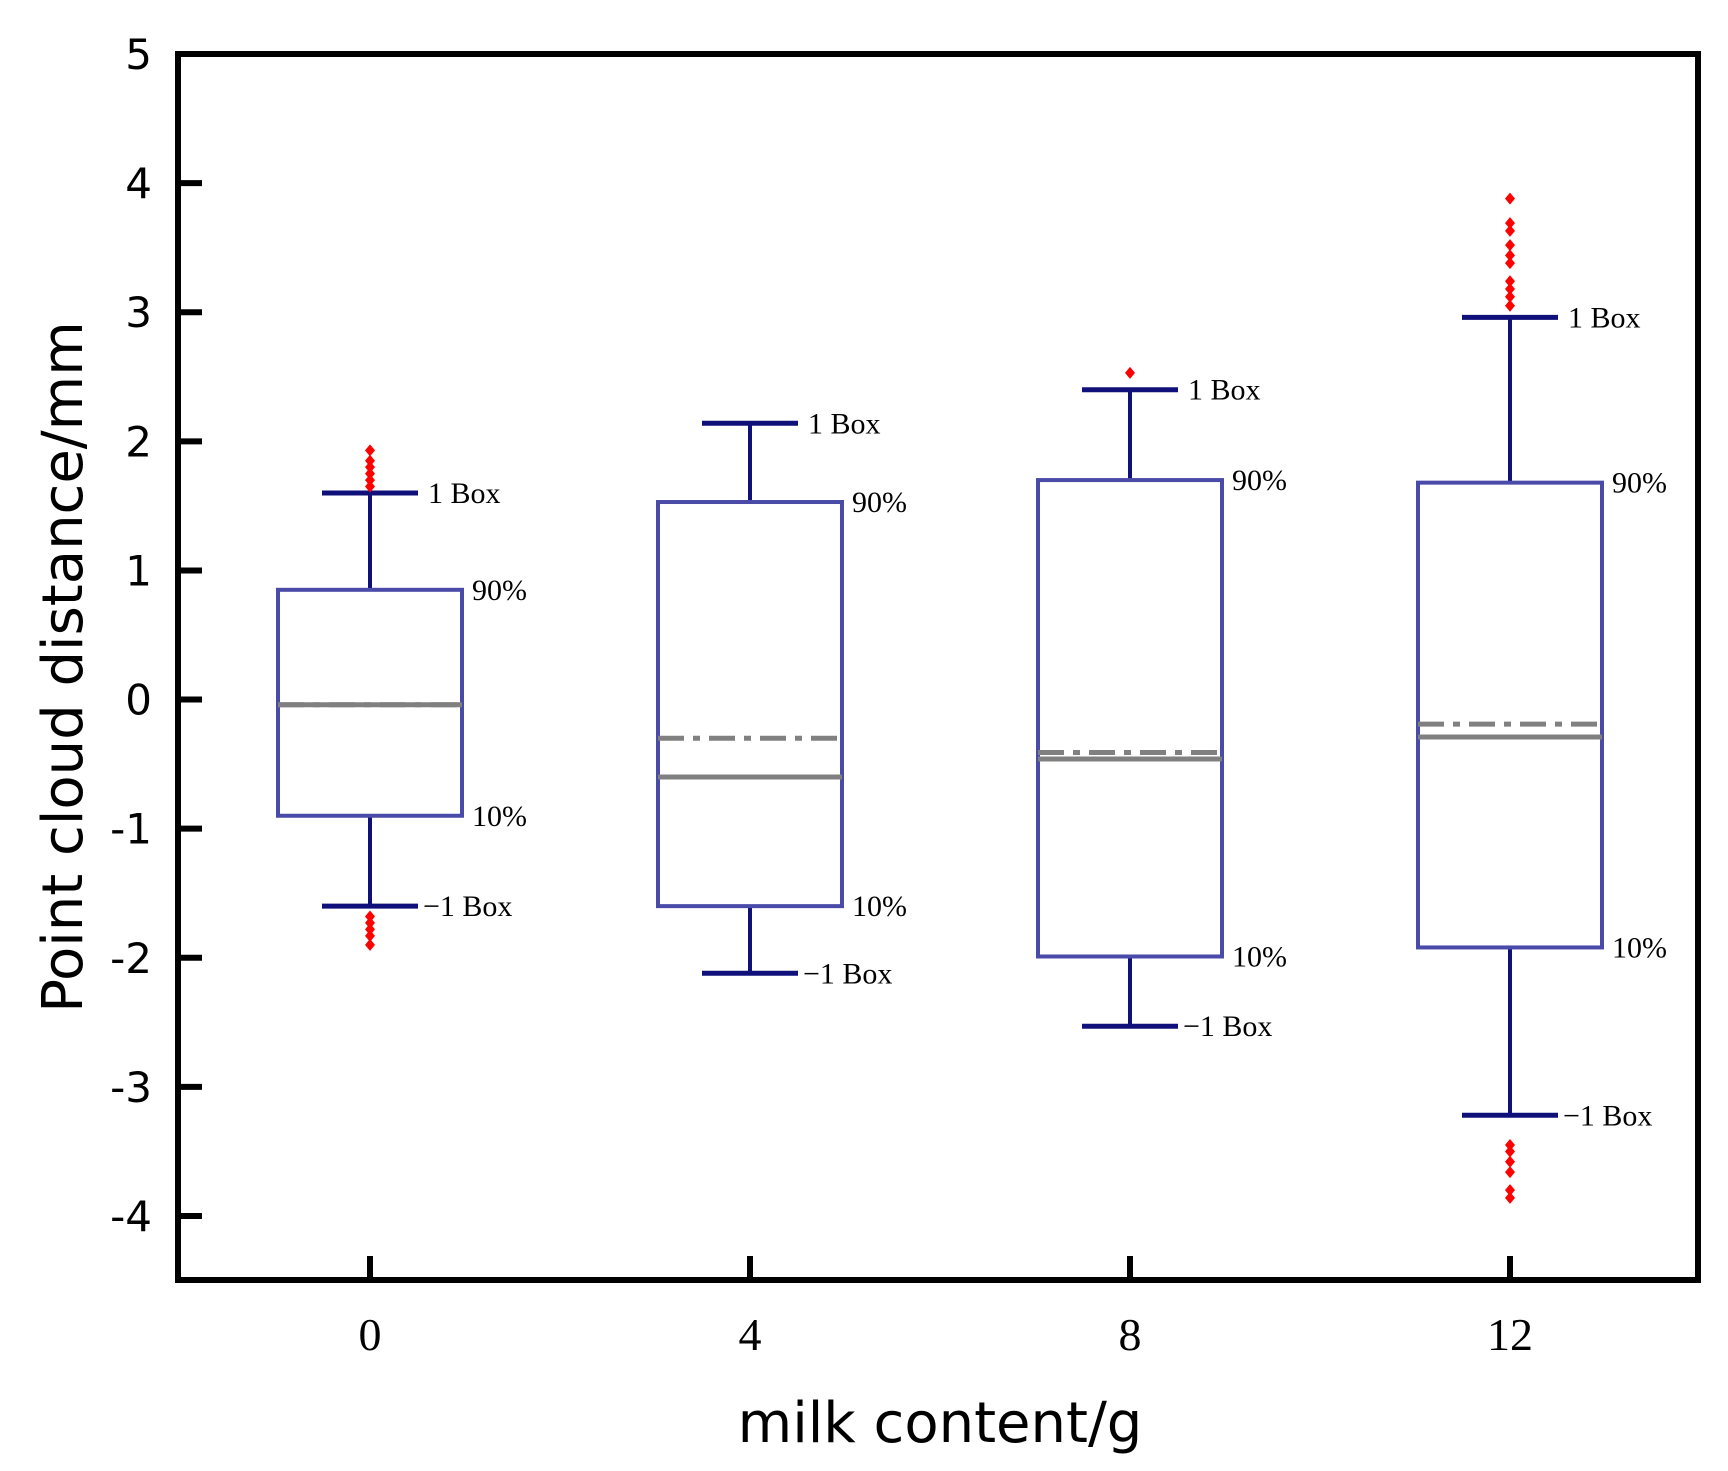 The image size is (1728, 1471). I want to click on box-group-0: 1 Box −1 Box 90% 10%, so click(401, 697).